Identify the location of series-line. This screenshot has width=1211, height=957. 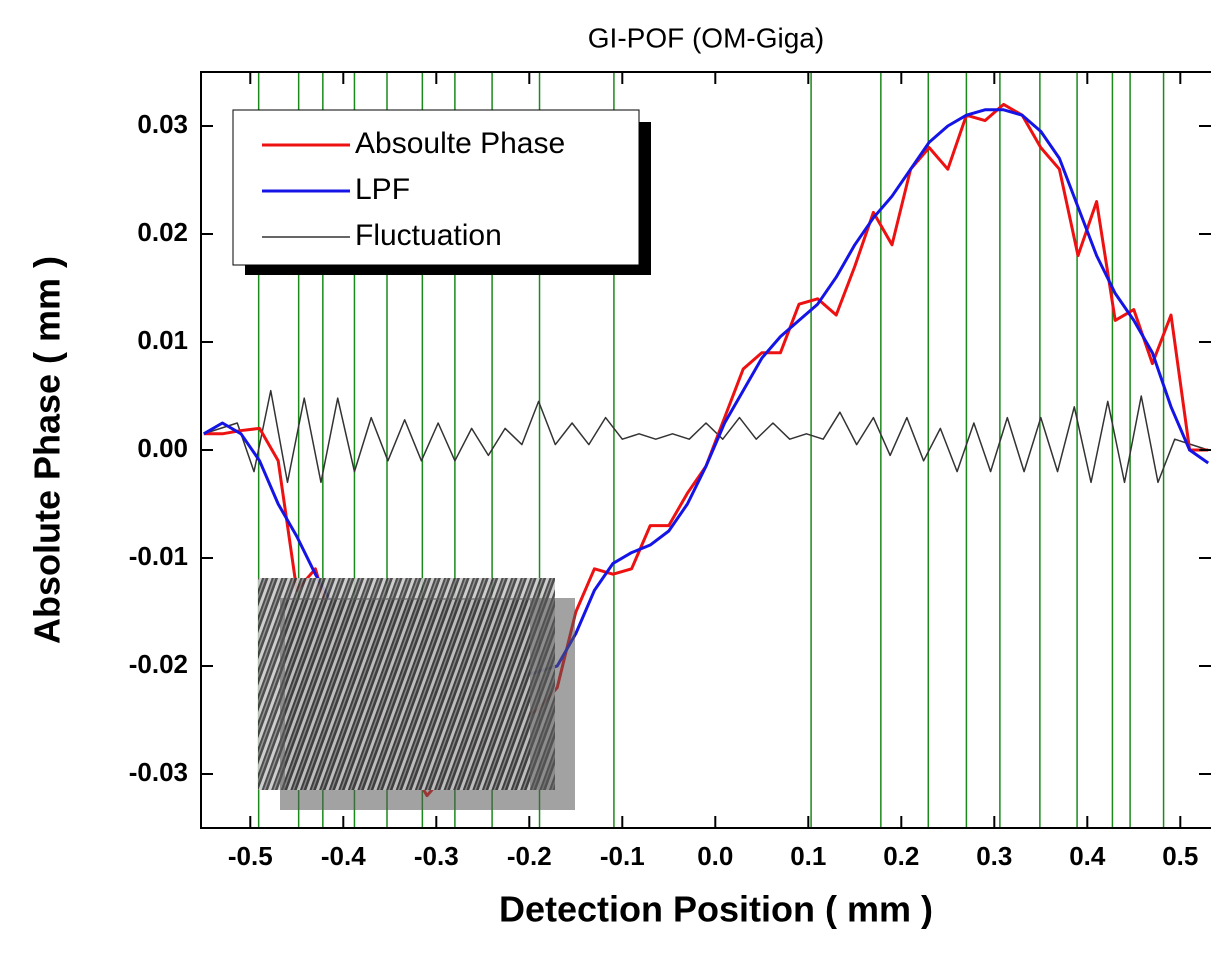
(706, 436).